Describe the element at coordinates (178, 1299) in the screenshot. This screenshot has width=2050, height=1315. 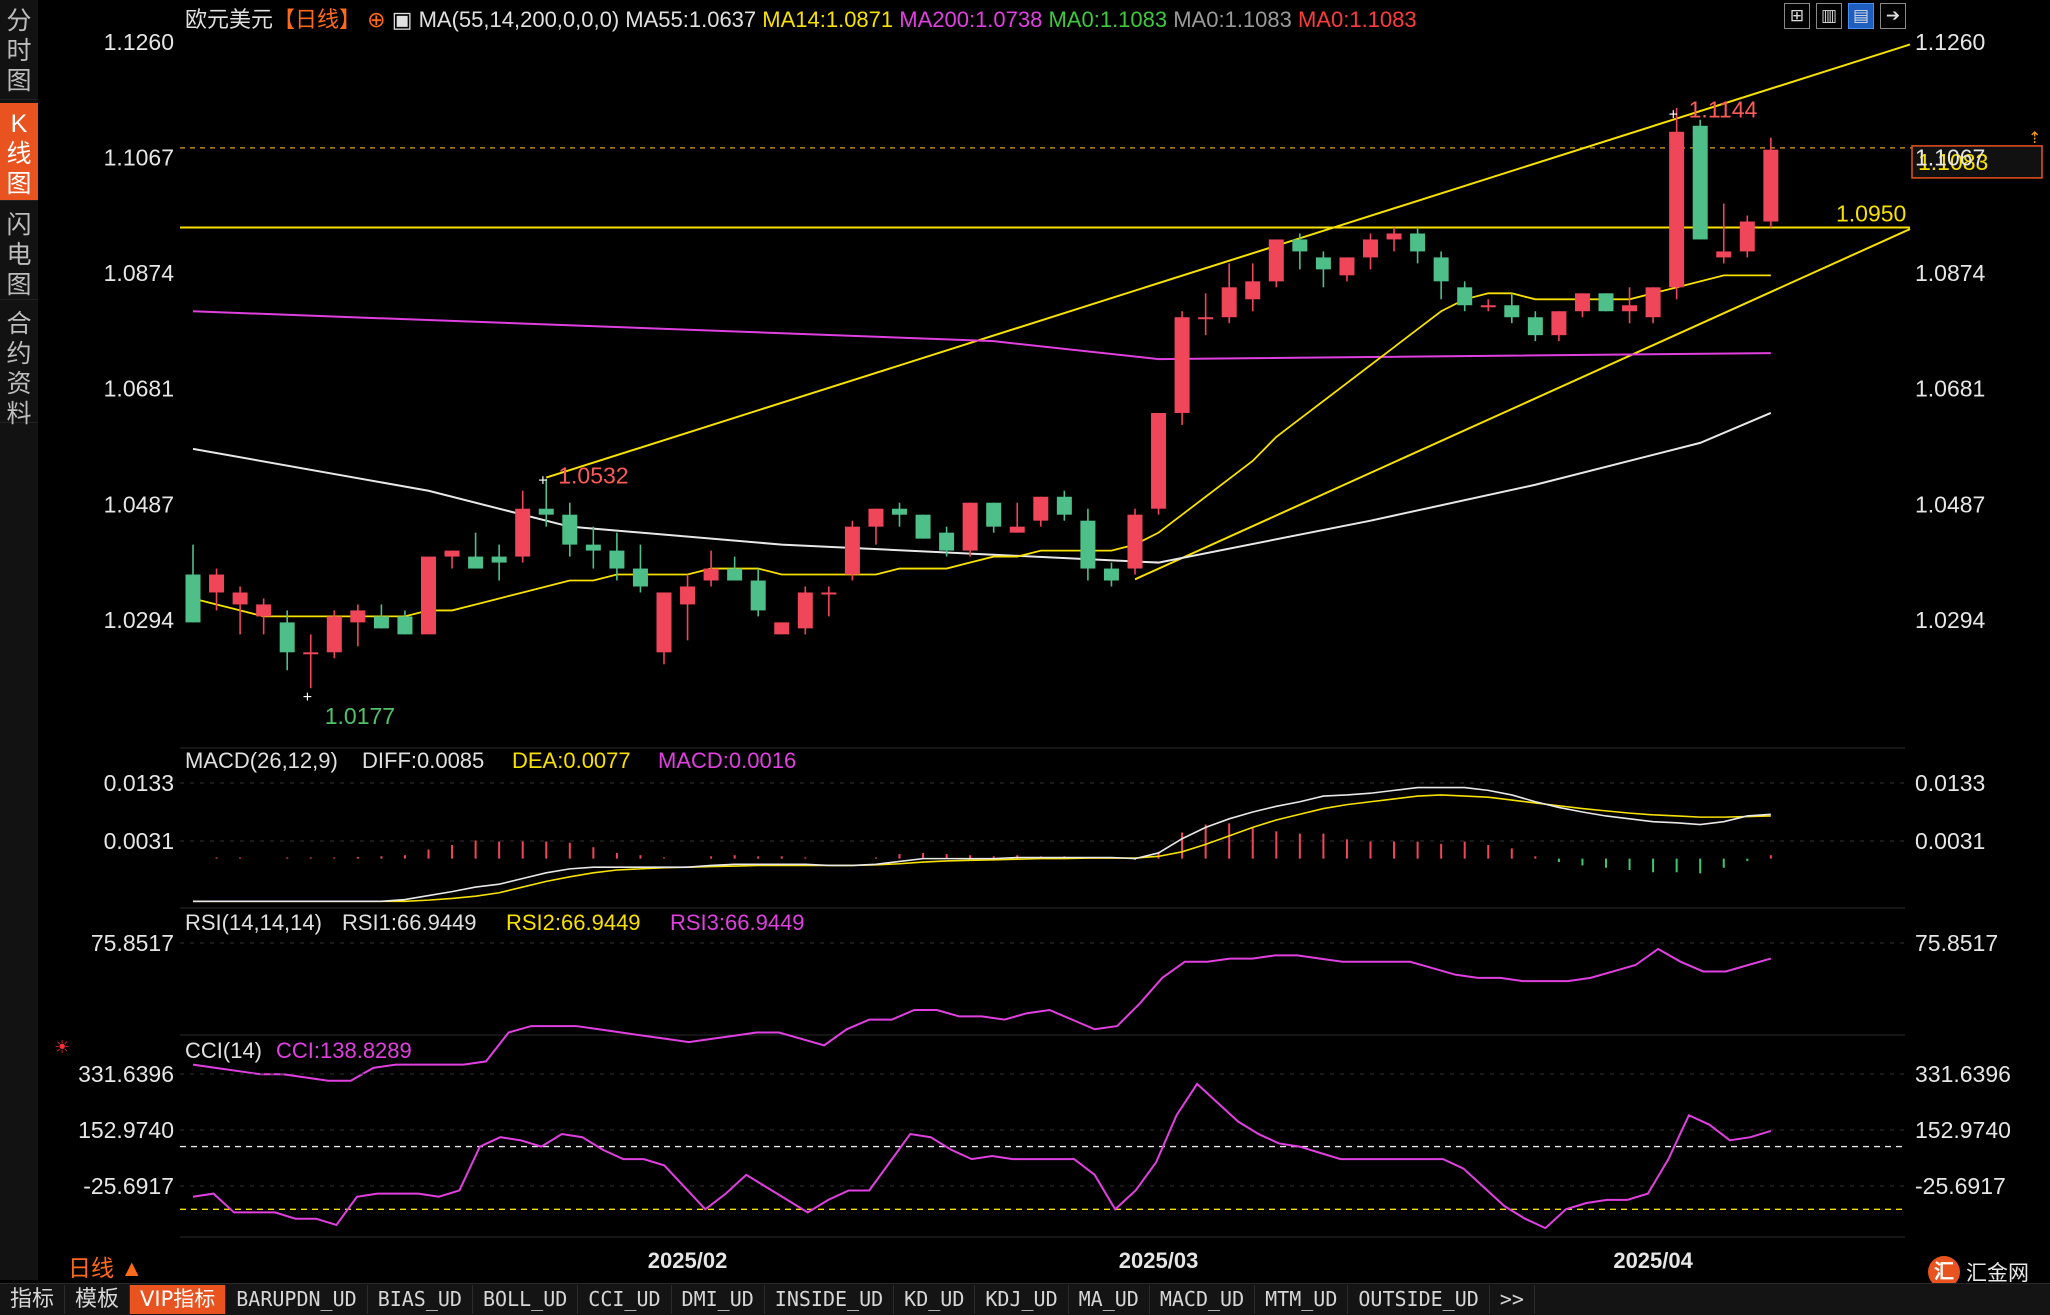
I see `indicator-tab-2: VIP指标` at that location.